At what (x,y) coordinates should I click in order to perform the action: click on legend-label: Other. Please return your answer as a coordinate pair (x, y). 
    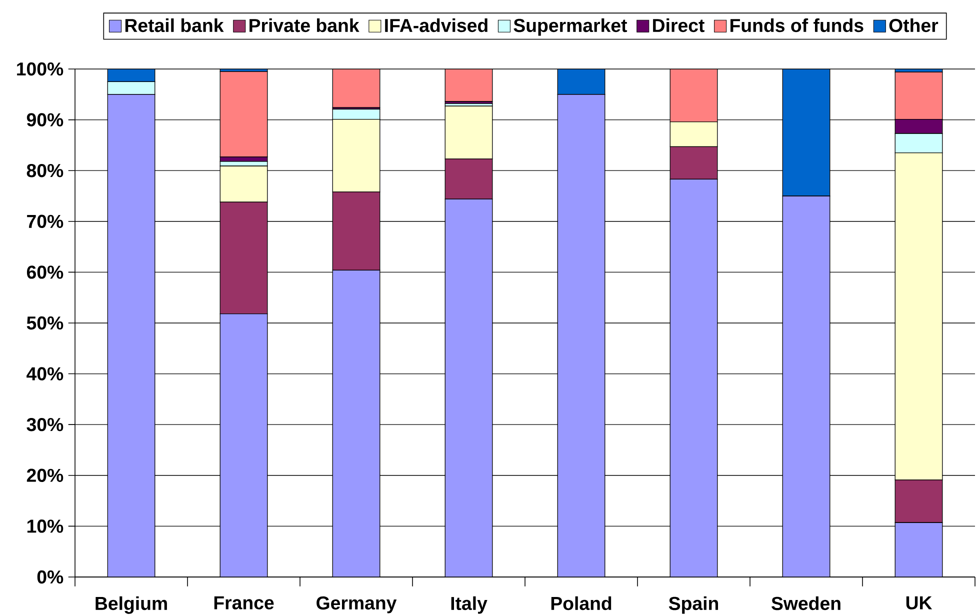
    Looking at the image, I should click on (913, 25).